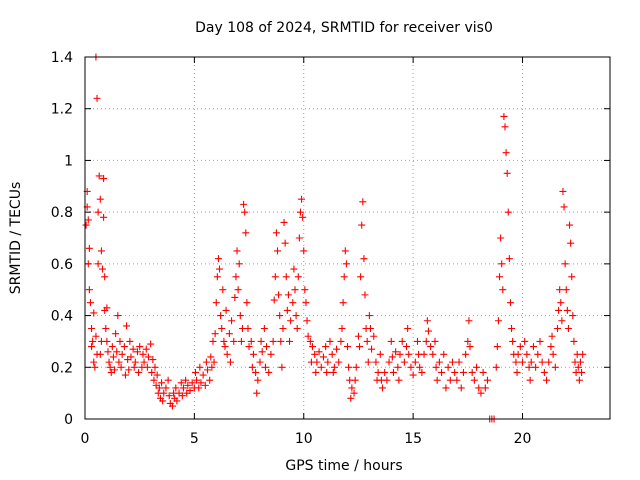 The width and height of the screenshot is (640, 480). What do you see at coordinates (413, 439) in the screenshot?
I see `x-tick-label: 15` at bounding box center [413, 439].